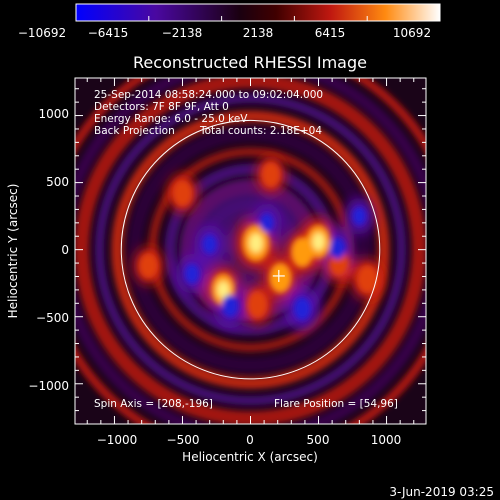 This screenshot has height=500, width=500. What do you see at coordinates (318, 440) in the screenshot?
I see `x-tick-label: 500` at bounding box center [318, 440].